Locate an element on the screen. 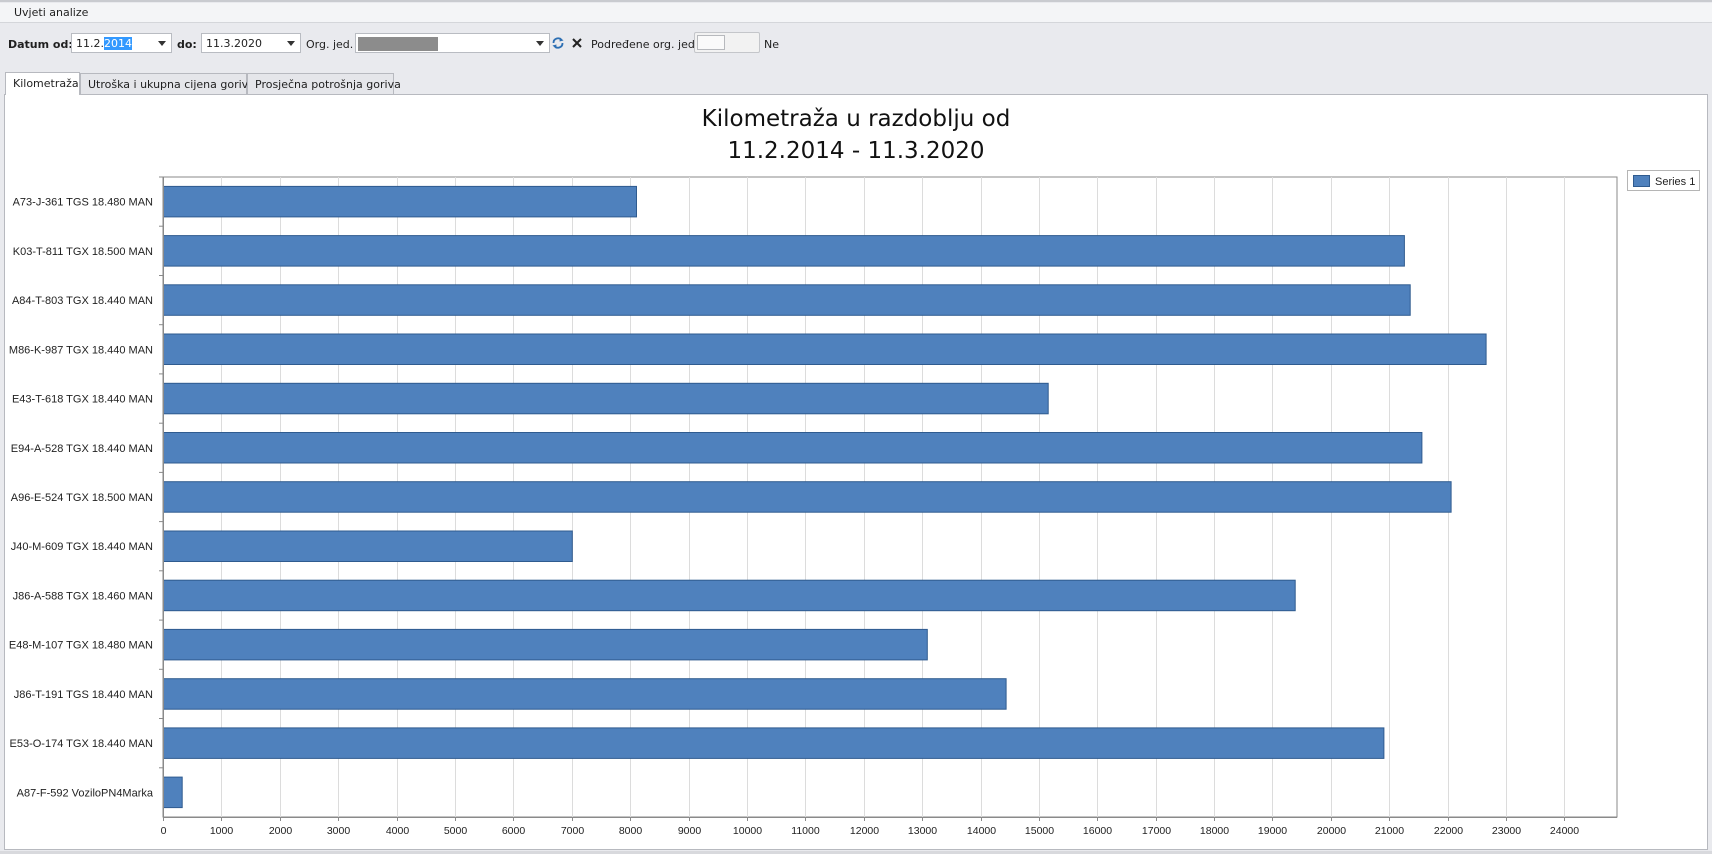 This screenshot has width=1712, height=854. toggle-state-label: Ne is located at coordinates (771, 44).